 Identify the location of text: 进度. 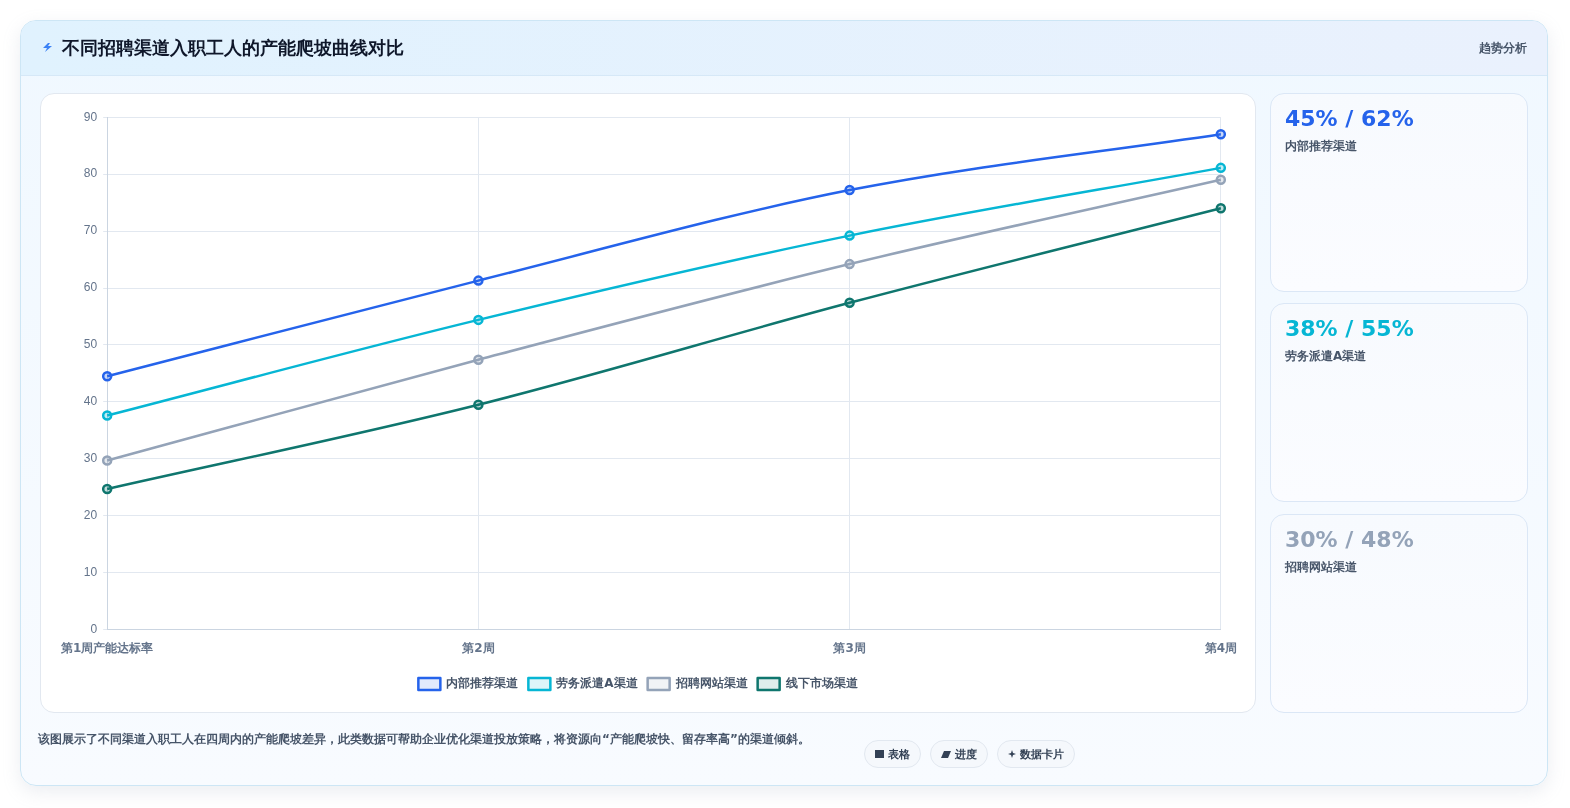
(966, 754).